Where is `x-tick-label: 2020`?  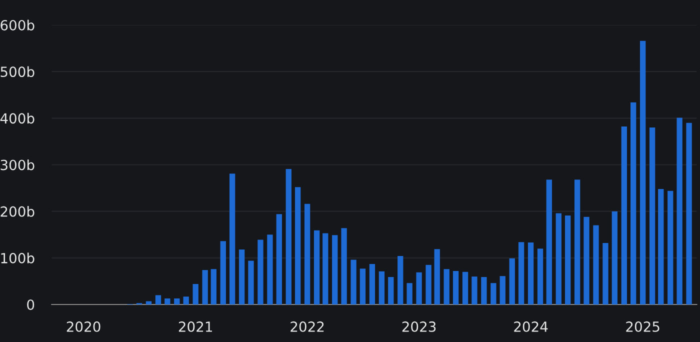
x-tick-label: 2020 is located at coordinates (83, 326).